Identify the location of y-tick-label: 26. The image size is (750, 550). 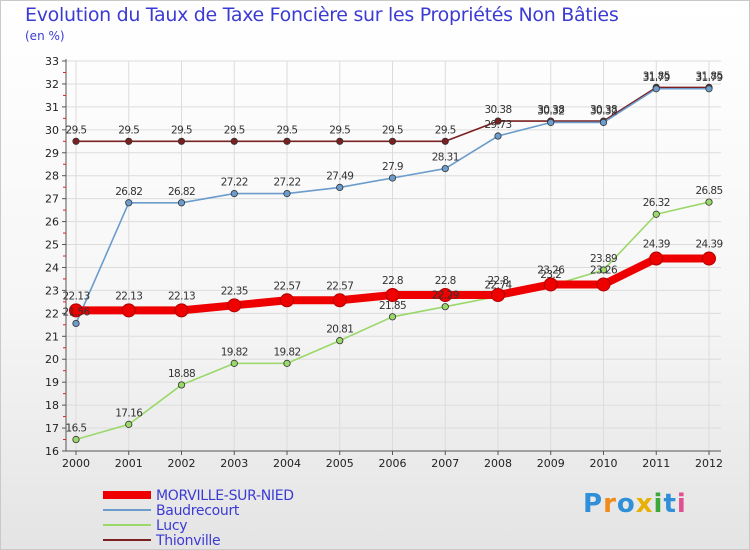
(52, 222).